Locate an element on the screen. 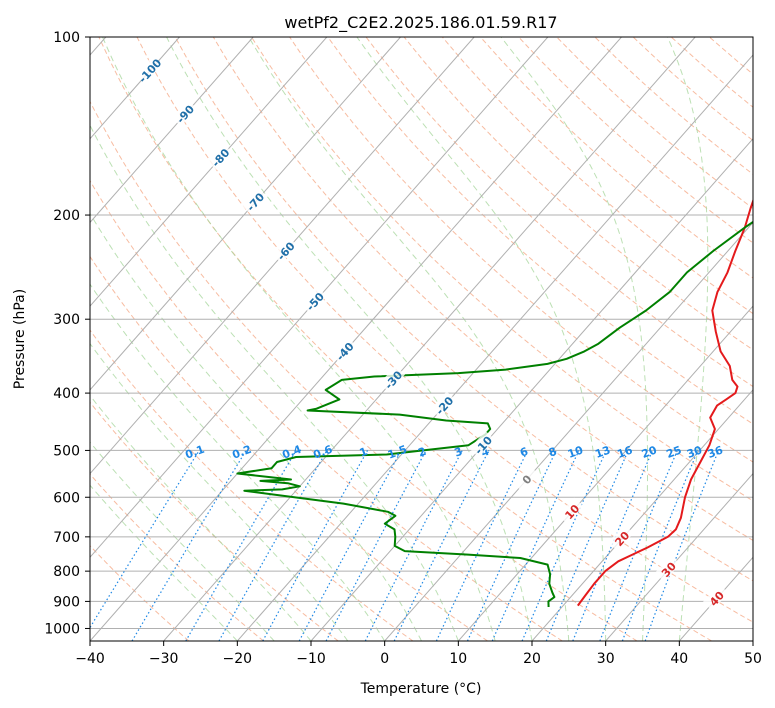 This screenshot has width=775, height=708. y-tick-label: 200 is located at coordinates (66, 216).